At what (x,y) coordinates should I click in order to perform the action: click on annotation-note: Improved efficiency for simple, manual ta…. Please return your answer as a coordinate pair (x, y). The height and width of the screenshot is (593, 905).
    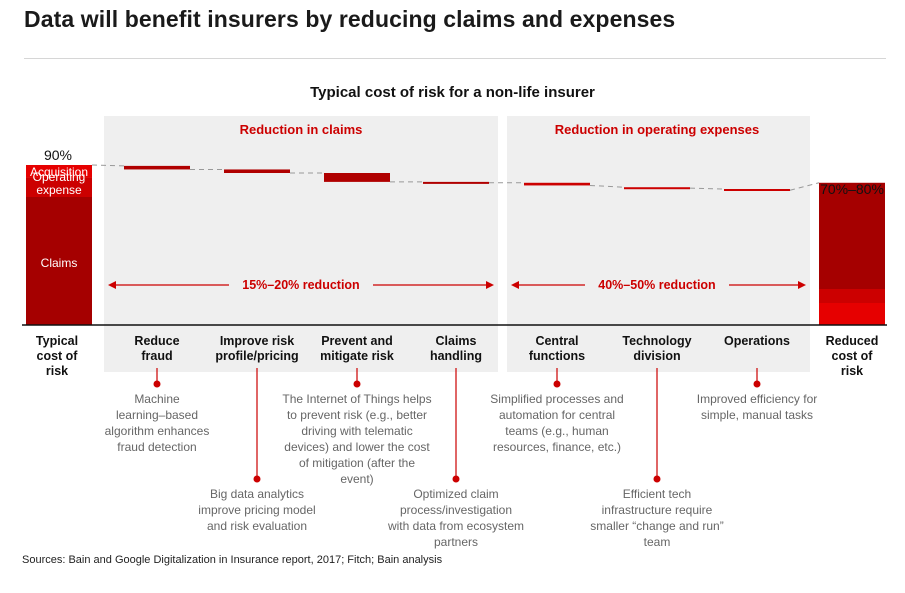
    Looking at the image, I should click on (757, 407).